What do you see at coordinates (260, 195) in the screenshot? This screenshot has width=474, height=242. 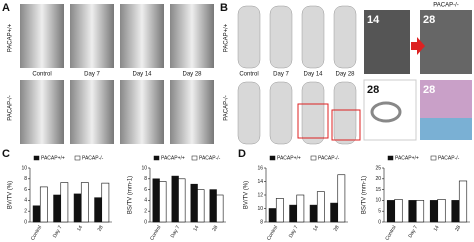 I see `y-tick-label: 12` at bounding box center [260, 195].